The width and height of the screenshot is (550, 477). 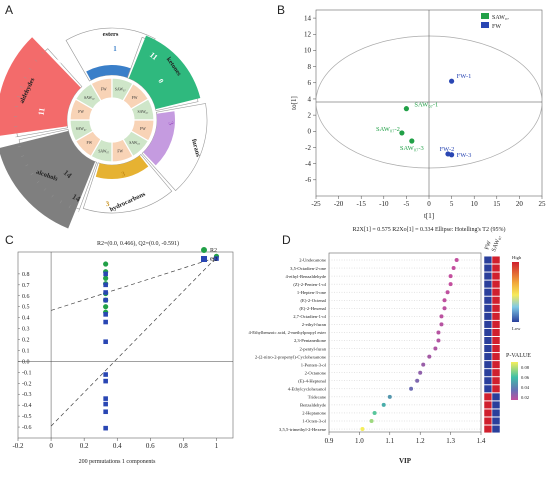 I want to click on y-tick-label: 4, so click(x=310, y=99).